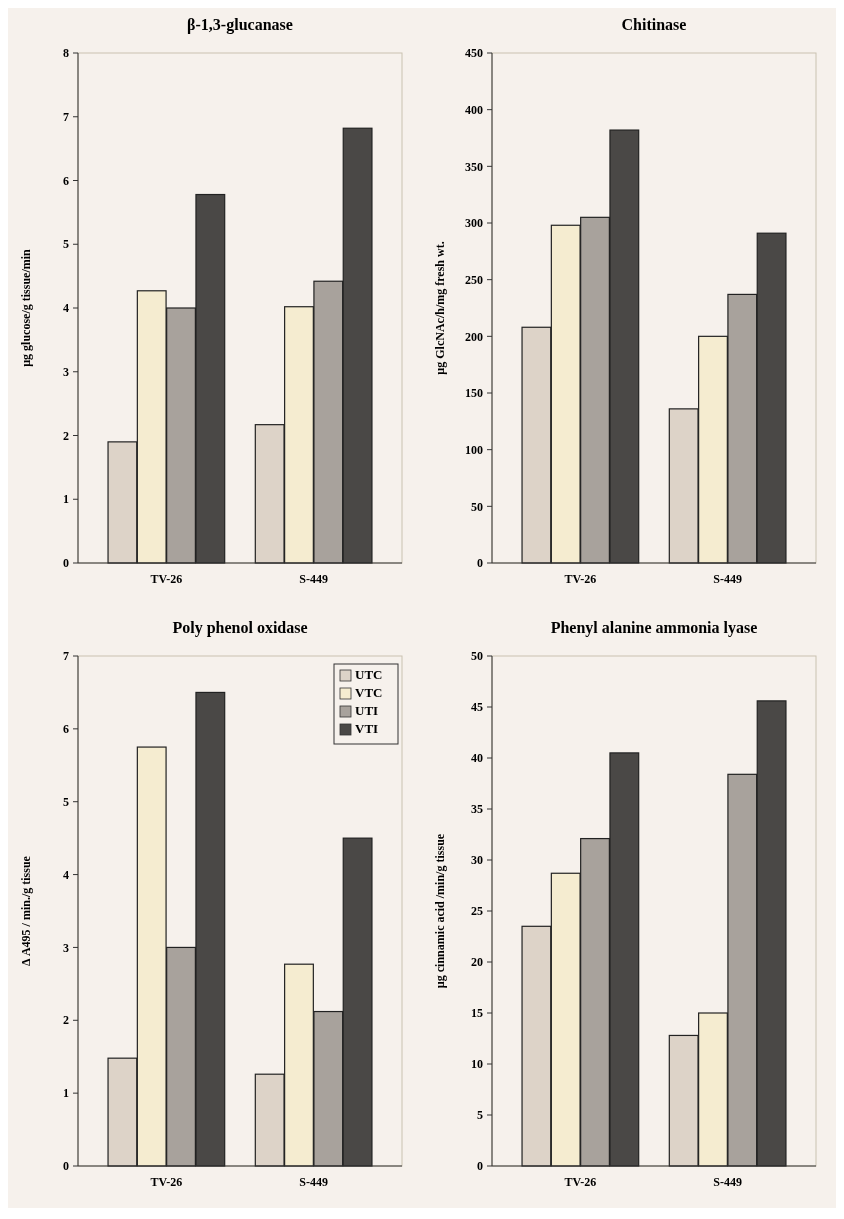  Describe the element at coordinates (240, 628) in the screenshot. I see `chart-title: Poly phenol oxidase` at that location.